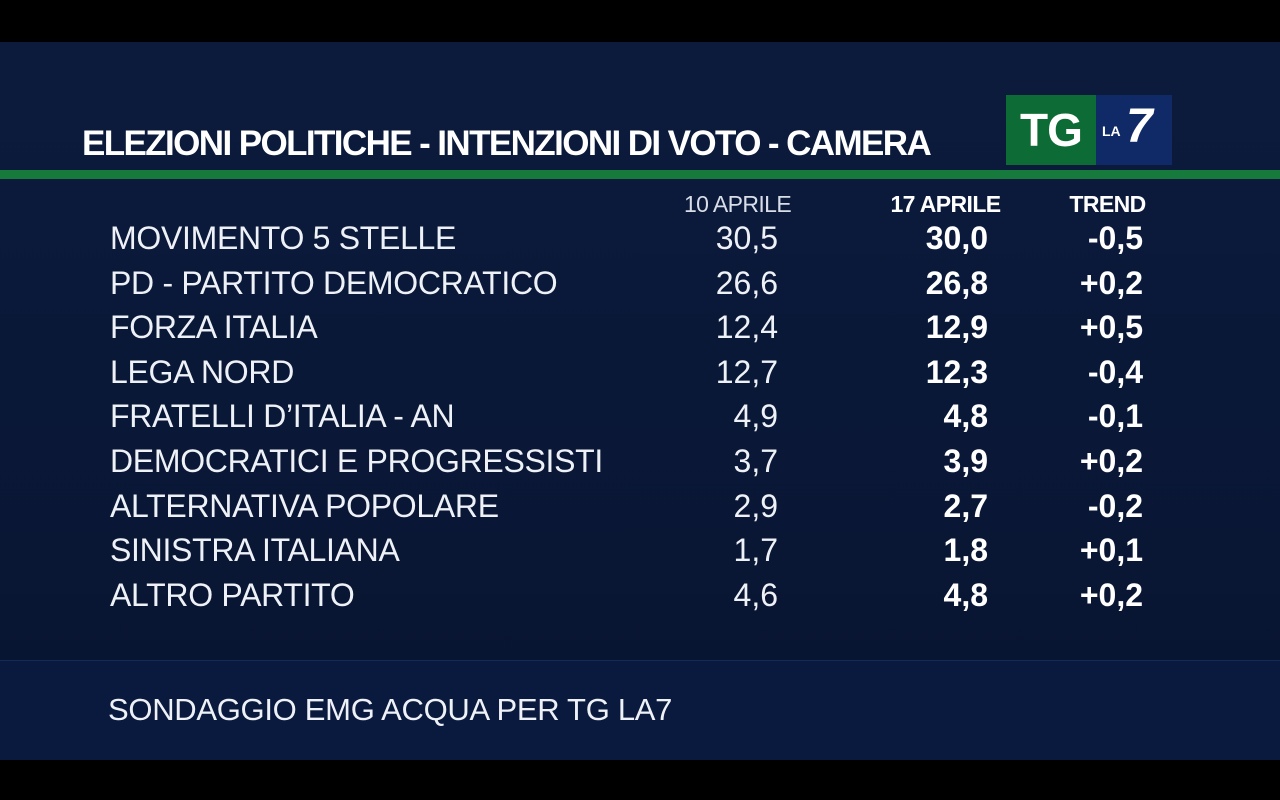 This screenshot has width=1280, height=800. What do you see at coordinates (755, 416) in the screenshot?
I see `value-10-aprile: 4,9` at bounding box center [755, 416].